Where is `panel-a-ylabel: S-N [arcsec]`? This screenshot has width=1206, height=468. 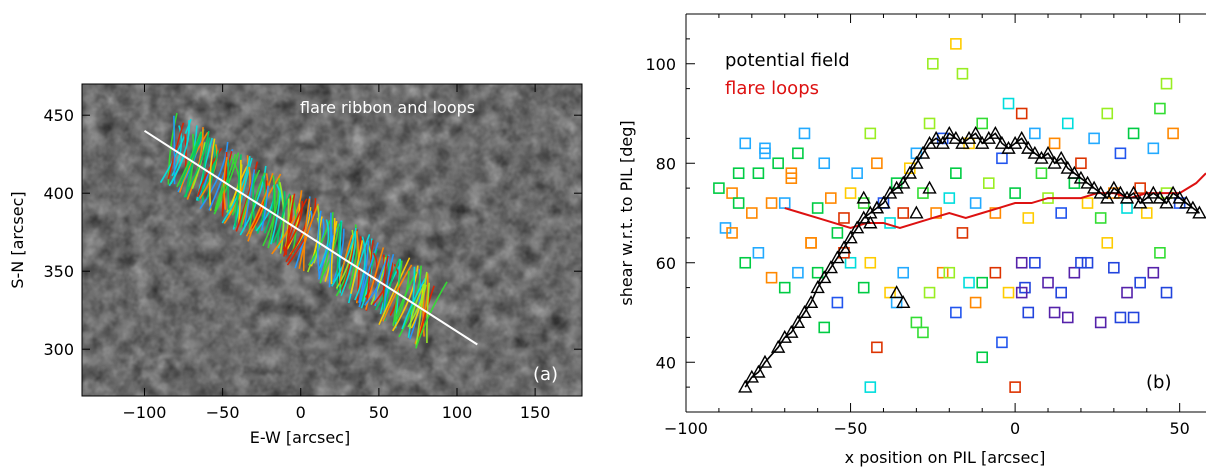
panel-a-ylabel: S-N [arcsec] is located at coordinates (17, 239).